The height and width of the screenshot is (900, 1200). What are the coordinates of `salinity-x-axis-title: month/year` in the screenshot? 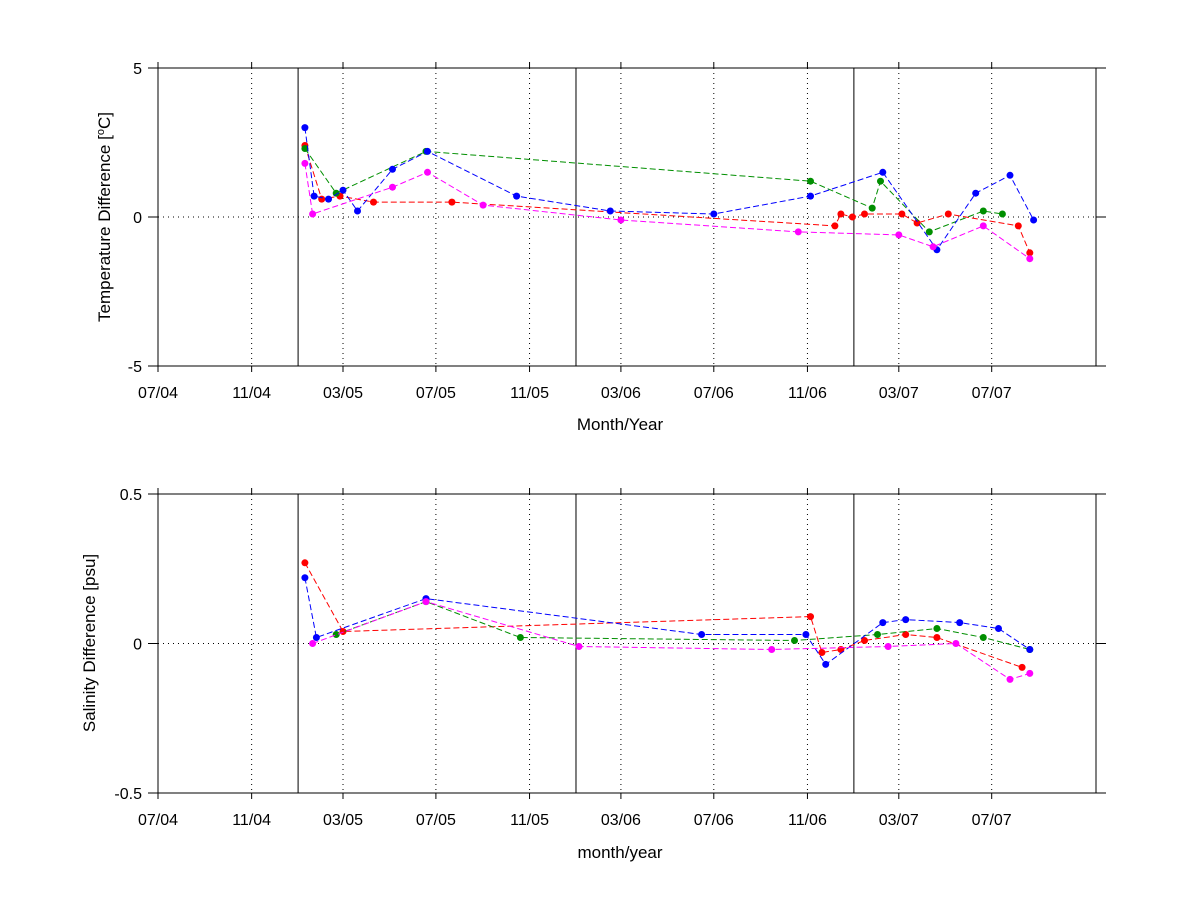 It's located at (619, 852).